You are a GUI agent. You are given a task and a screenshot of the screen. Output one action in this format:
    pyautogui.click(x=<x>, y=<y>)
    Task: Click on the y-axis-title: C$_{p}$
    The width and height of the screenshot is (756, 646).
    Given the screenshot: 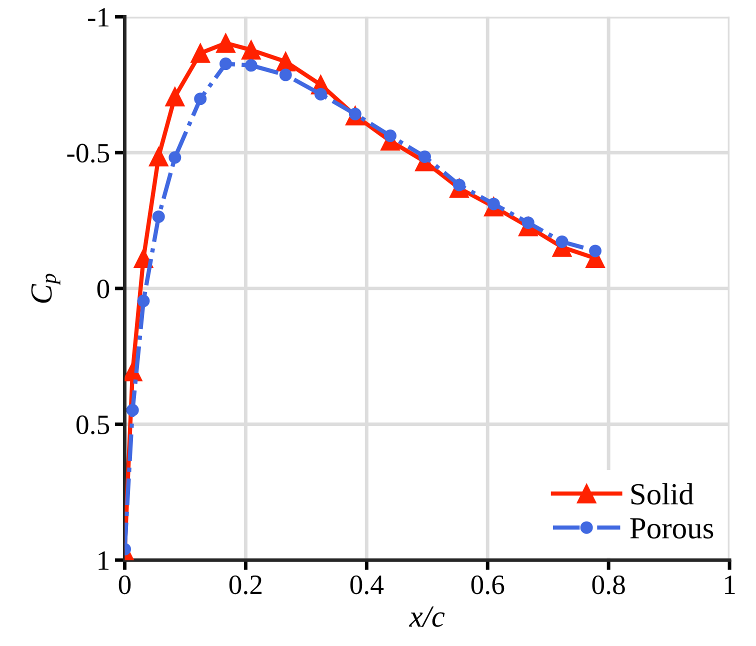 What is the action you would take?
    pyautogui.click(x=45, y=288)
    